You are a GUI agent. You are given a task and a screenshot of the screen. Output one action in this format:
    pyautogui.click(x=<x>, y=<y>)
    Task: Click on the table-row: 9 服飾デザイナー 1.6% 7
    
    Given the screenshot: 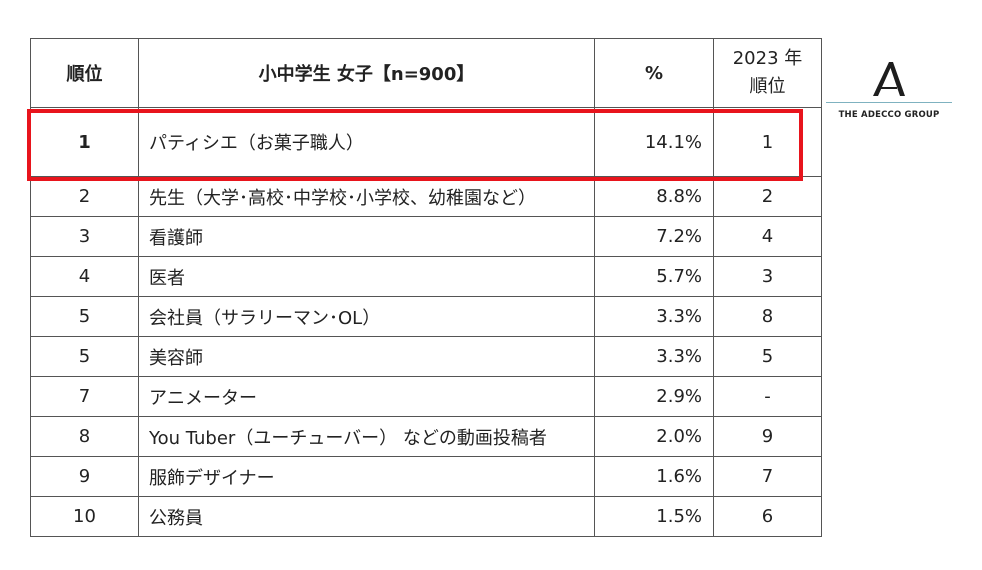 What is the action you would take?
    pyautogui.click(x=426, y=476)
    